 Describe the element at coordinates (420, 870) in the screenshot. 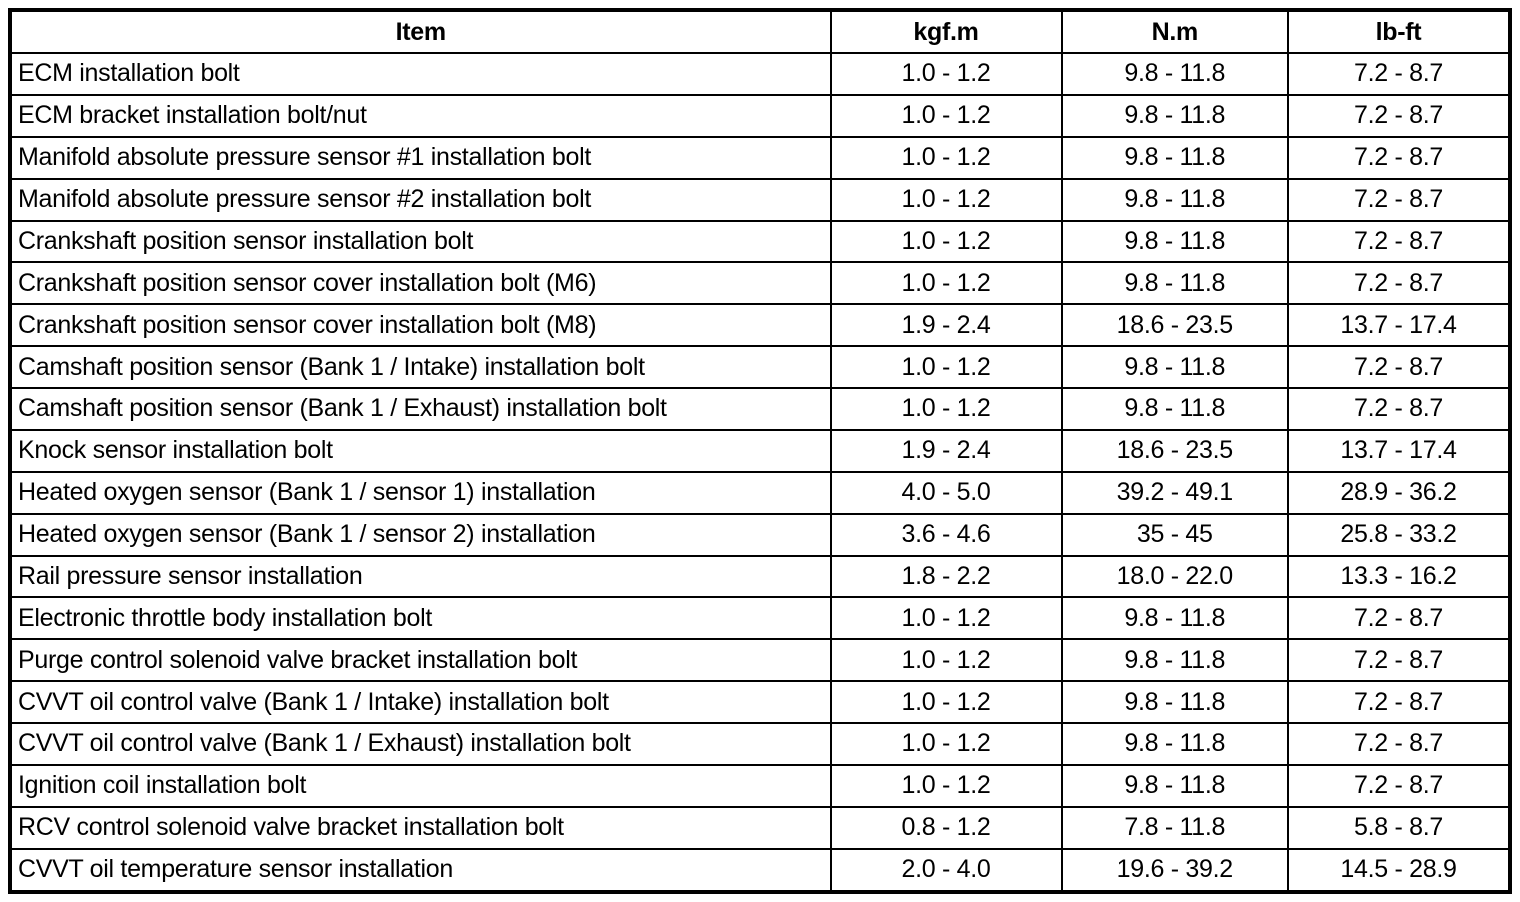

I see `item-cell: CVVT oil temperature sensor installation` at that location.